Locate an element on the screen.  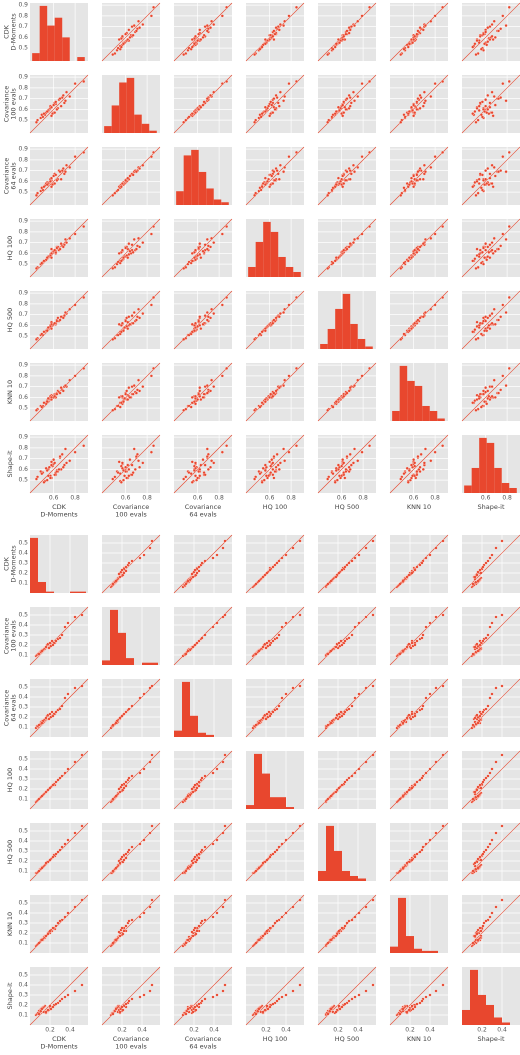
x-axis-label: HQ 500 is located at coordinates (347, 507).